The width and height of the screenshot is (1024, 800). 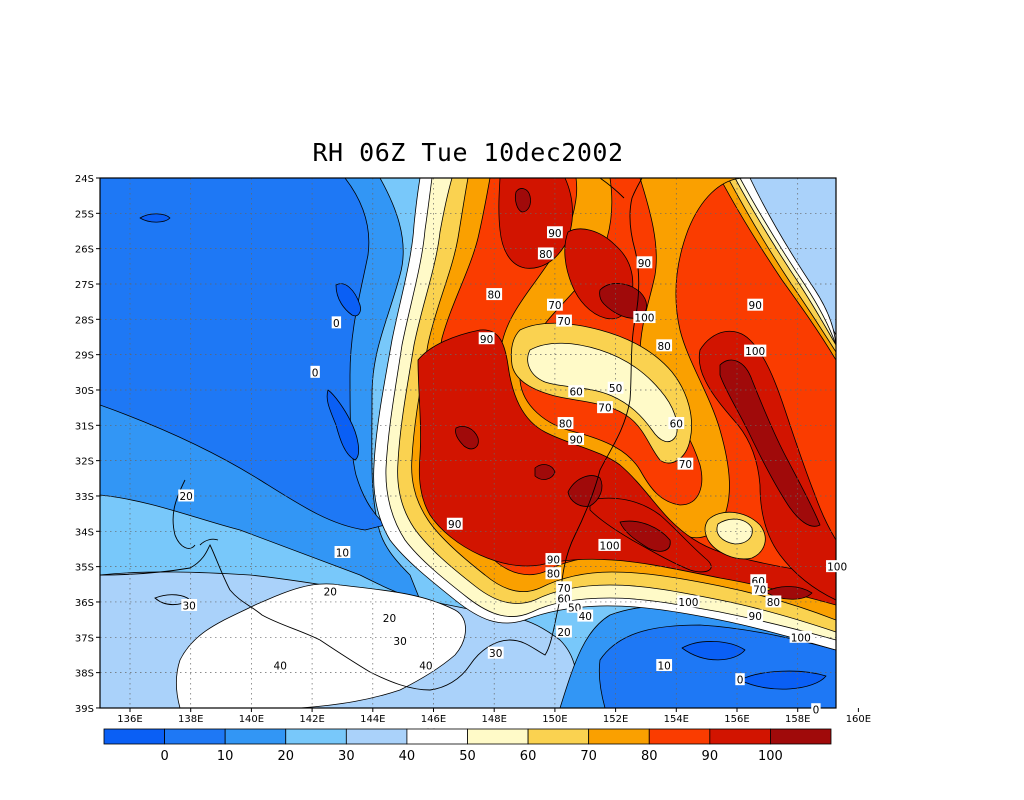 I want to click on lat-tick-label: 30S, so click(x=84, y=391).